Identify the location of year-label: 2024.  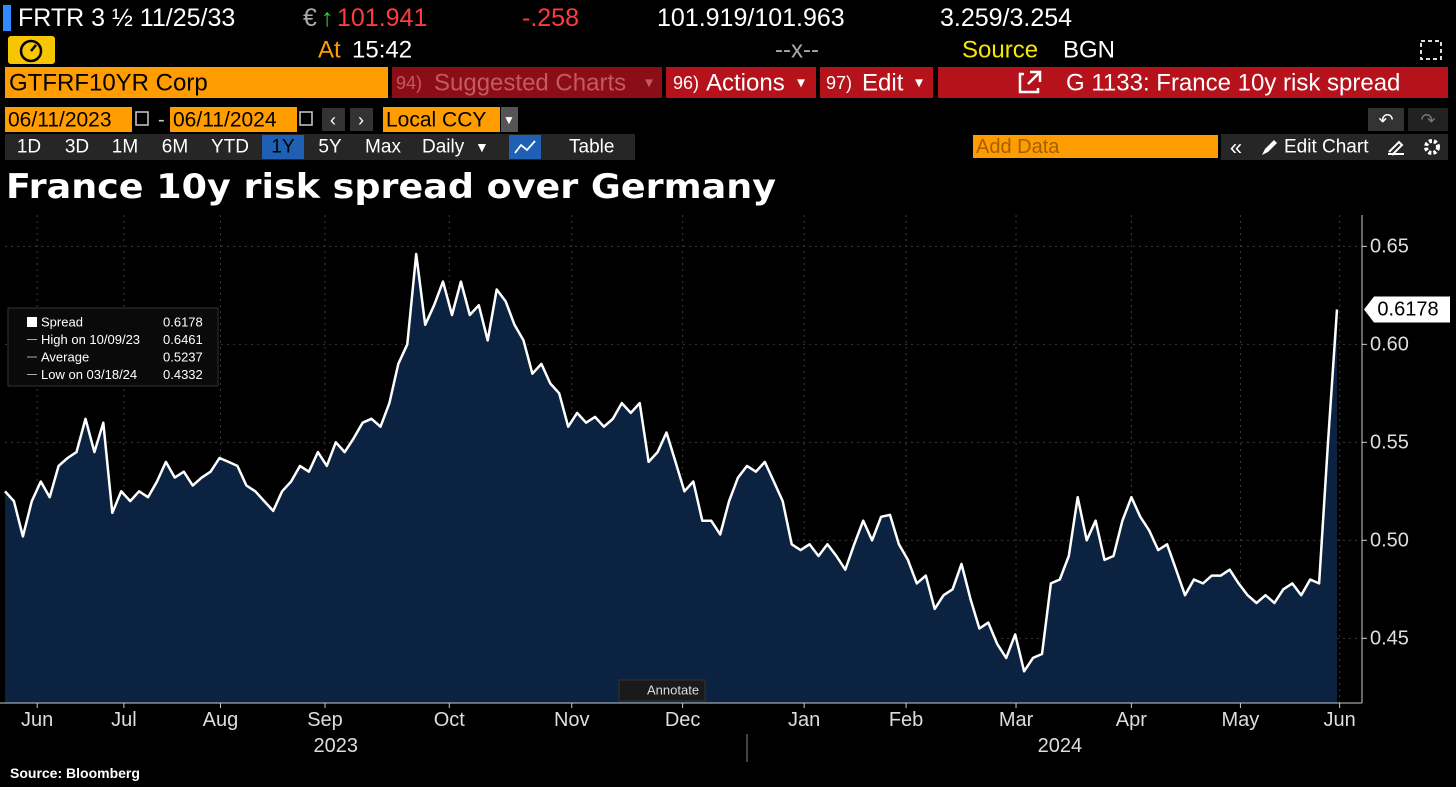
(1060, 746).